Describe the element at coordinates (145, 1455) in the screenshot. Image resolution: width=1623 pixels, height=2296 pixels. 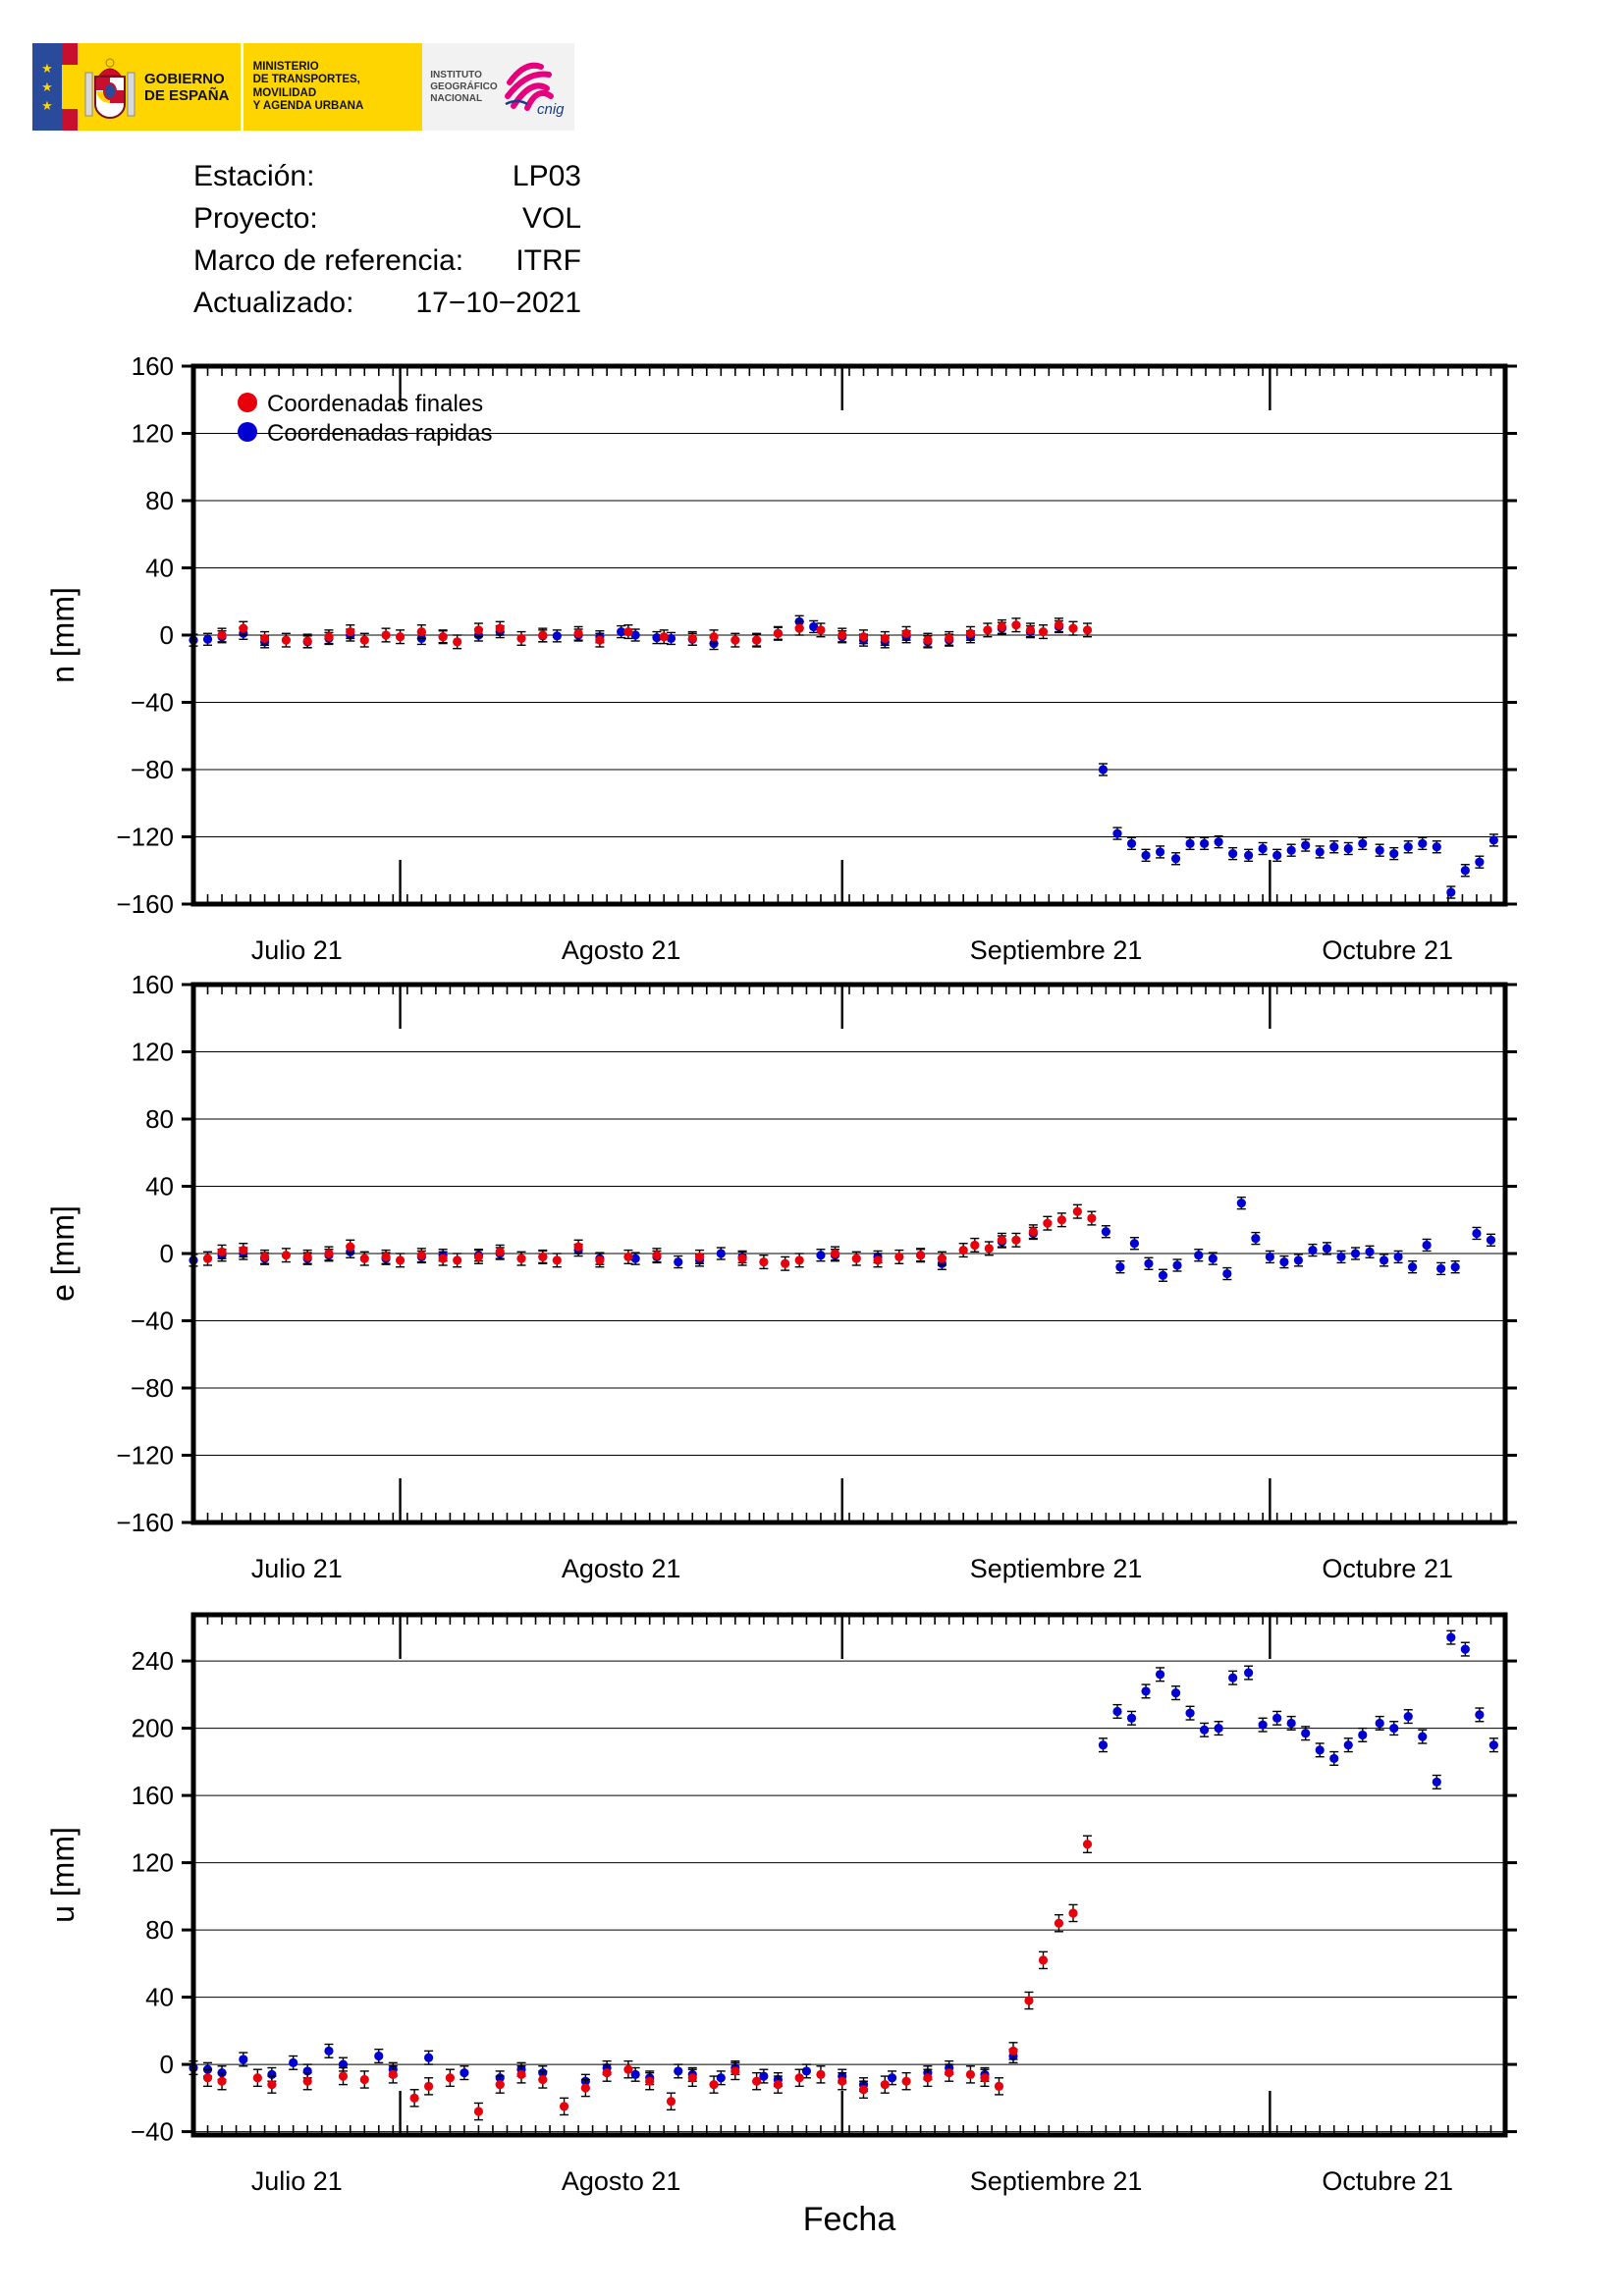
I see `y-tick-label: −120` at that location.